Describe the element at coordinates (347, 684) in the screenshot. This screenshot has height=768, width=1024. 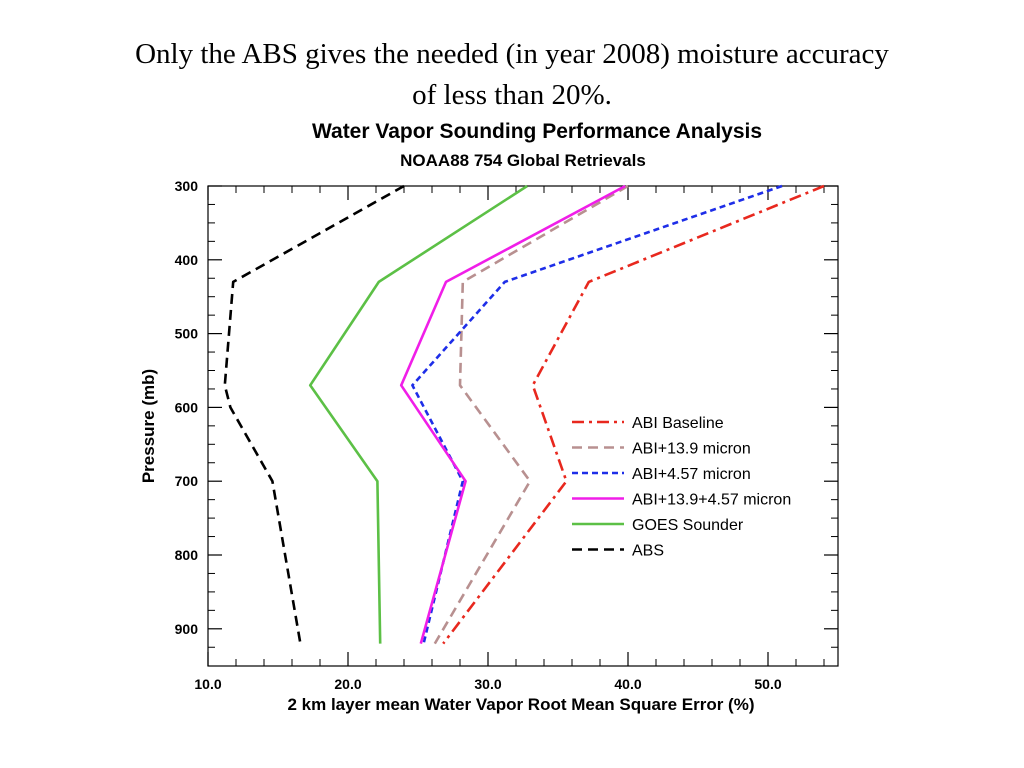
I see `x-tick-label: 20.0` at that location.